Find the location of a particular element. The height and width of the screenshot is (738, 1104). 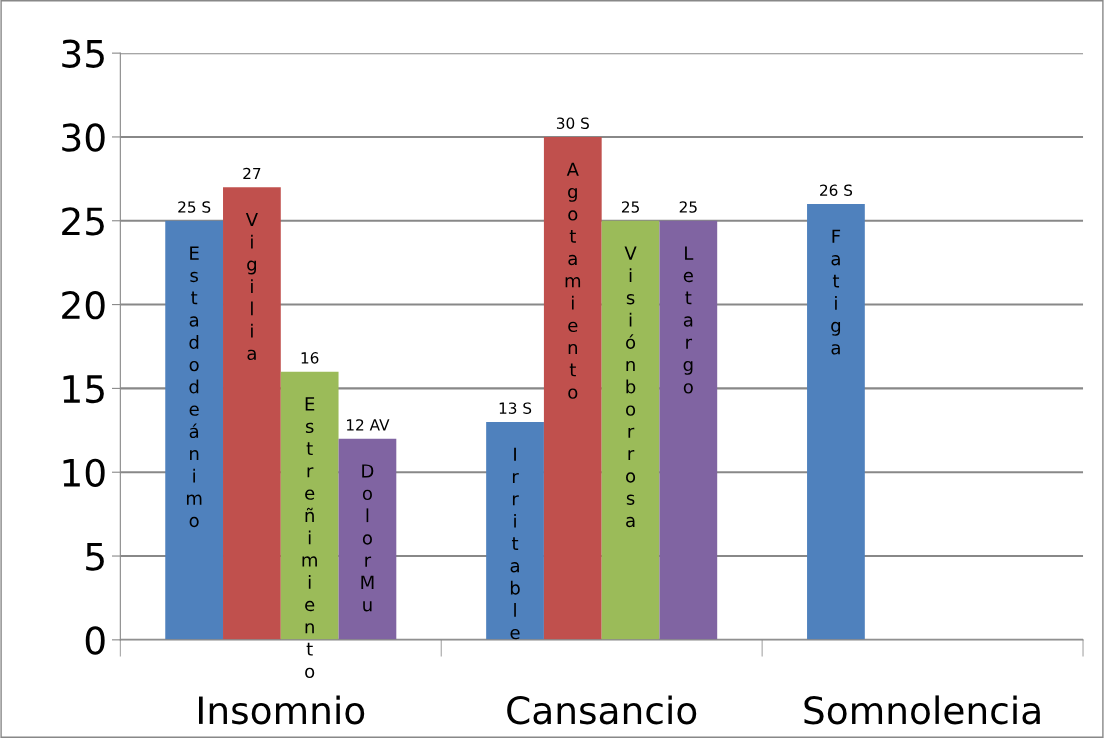

data-label: 12 AV is located at coordinates (368, 425).